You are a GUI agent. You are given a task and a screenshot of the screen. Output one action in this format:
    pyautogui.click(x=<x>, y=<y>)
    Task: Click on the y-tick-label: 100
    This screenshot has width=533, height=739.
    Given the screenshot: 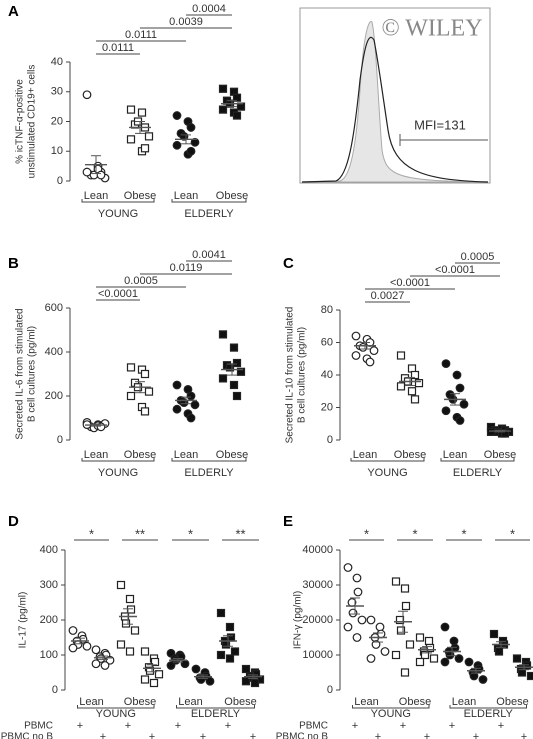 What is the action you would take?
    pyautogui.click(x=49, y=655)
    